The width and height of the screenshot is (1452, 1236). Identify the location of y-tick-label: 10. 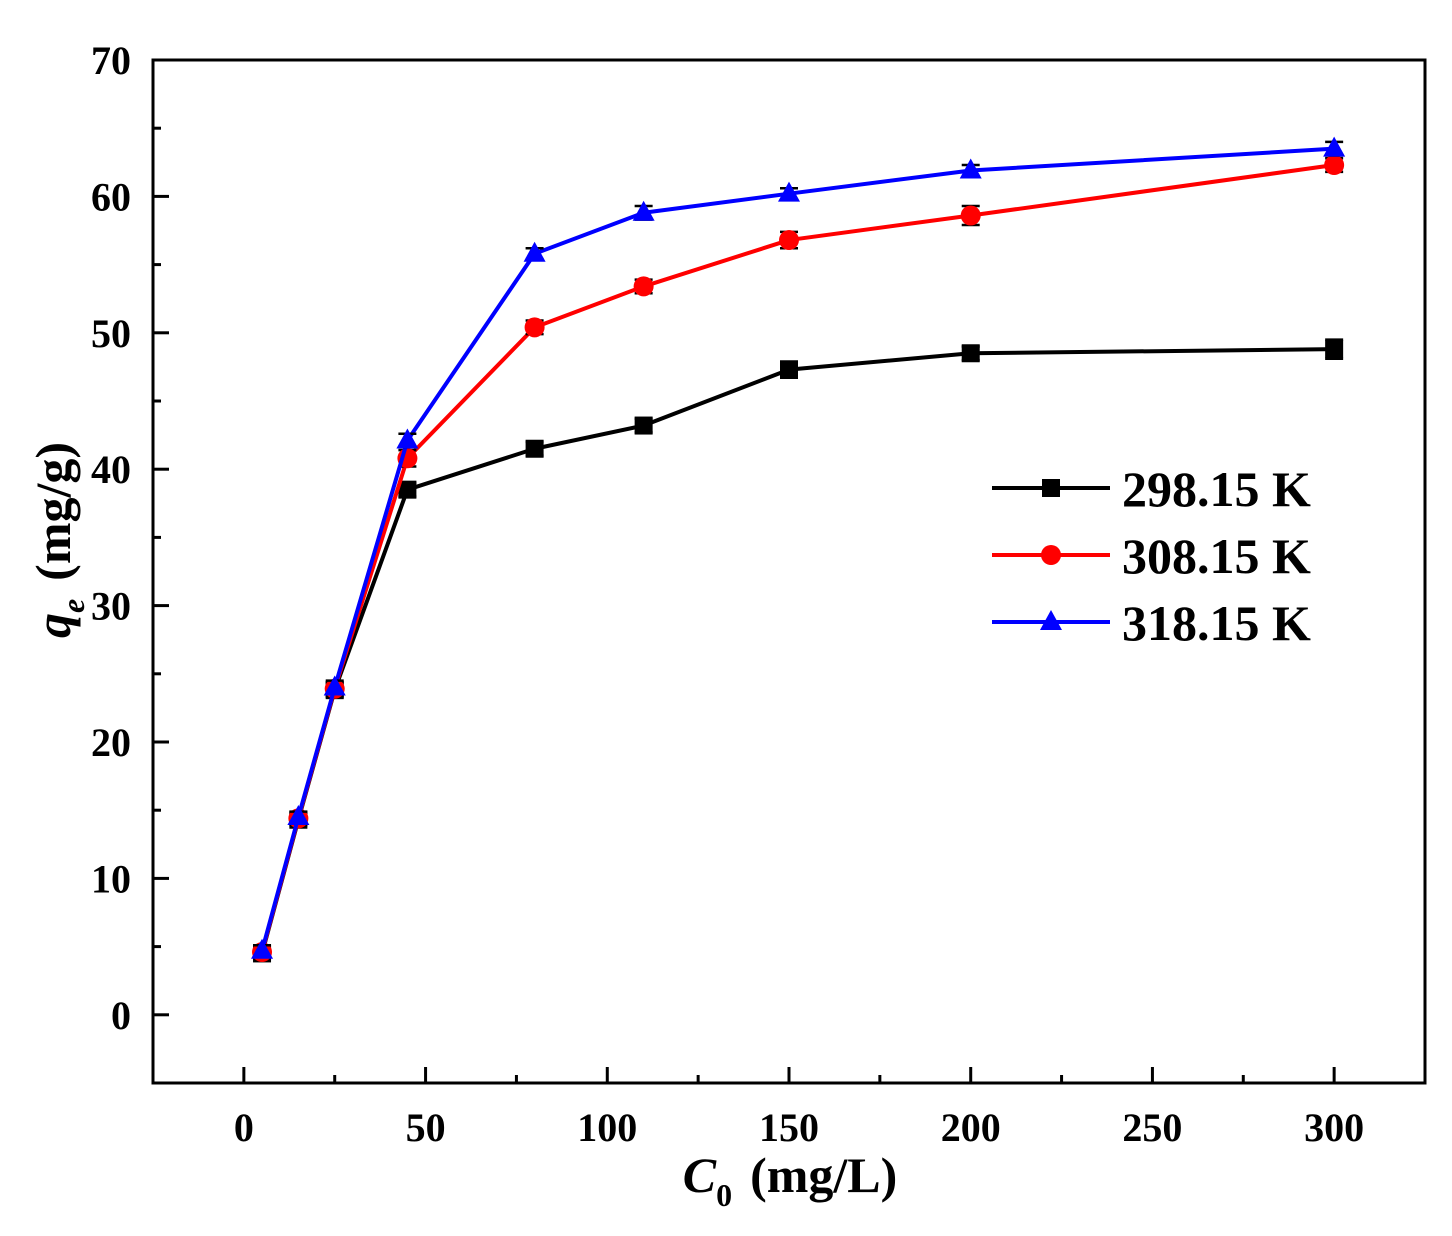
(111, 878).